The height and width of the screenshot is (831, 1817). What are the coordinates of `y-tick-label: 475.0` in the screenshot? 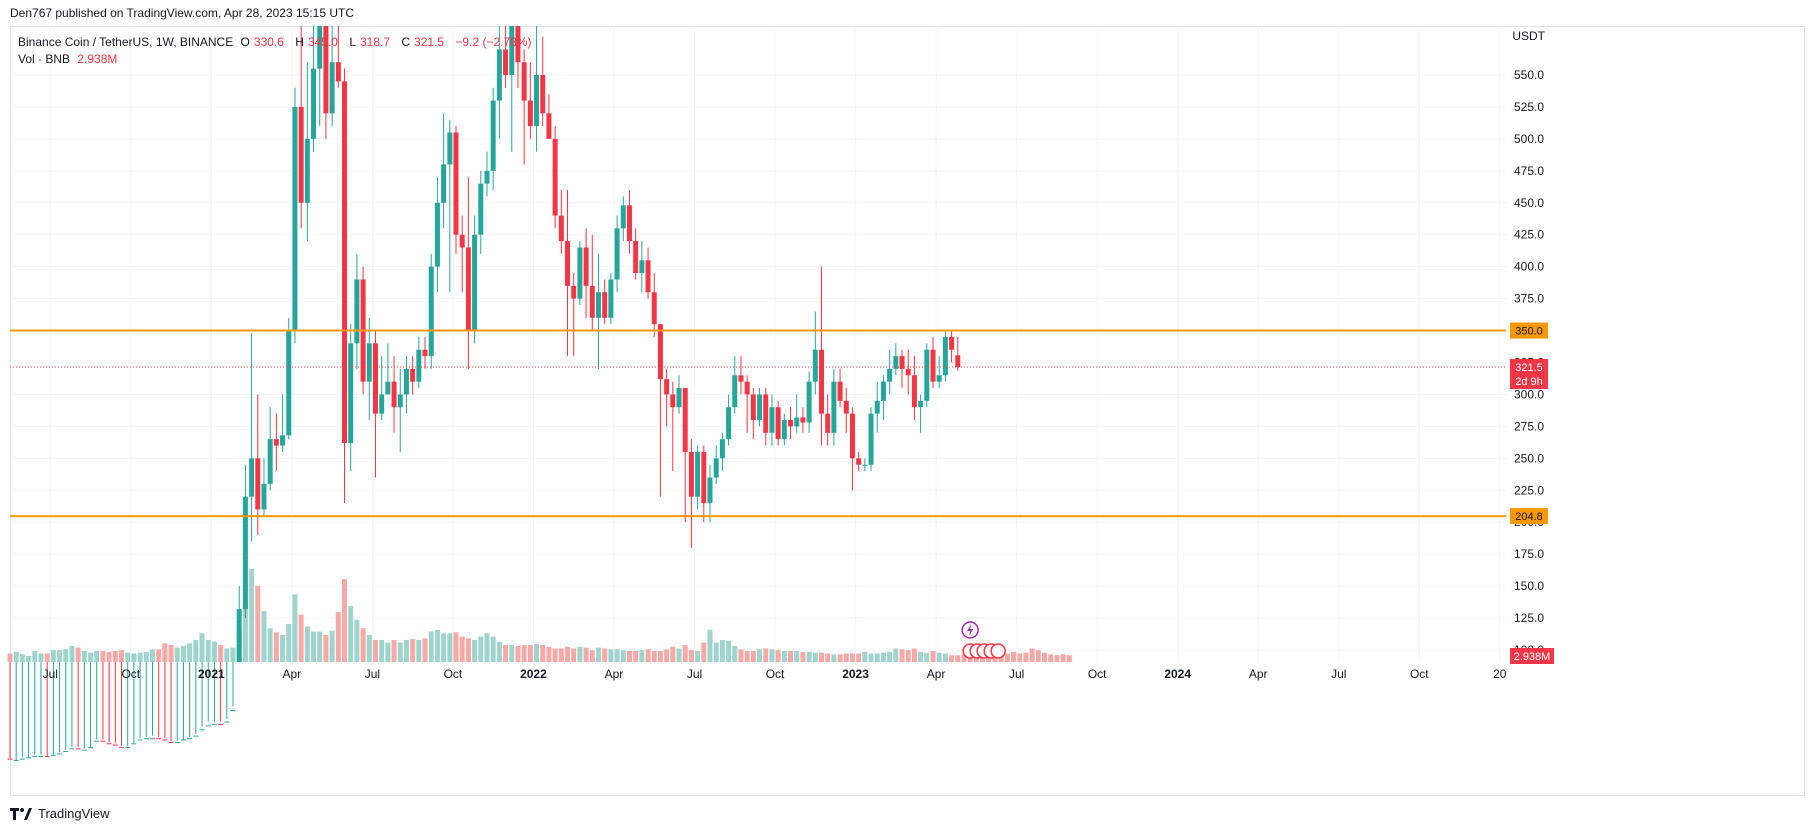 It's located at (1529, 171).